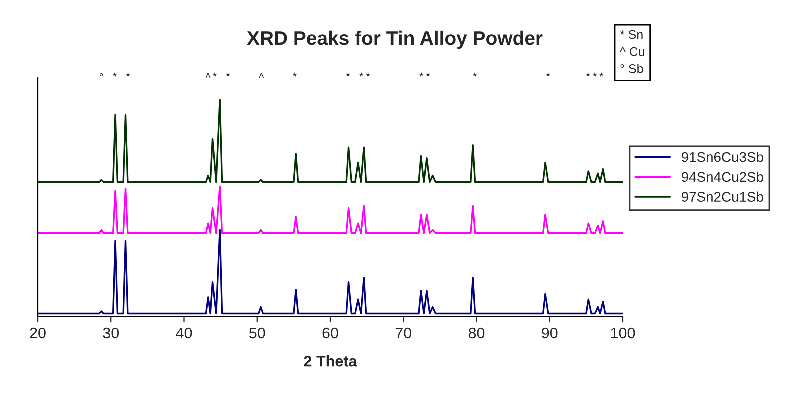 The image size is (785, 403). What do you see at coordinates (404, 333) in the screenshot?
I see `x-tick-label: 70` at bounding box center [404, 333].